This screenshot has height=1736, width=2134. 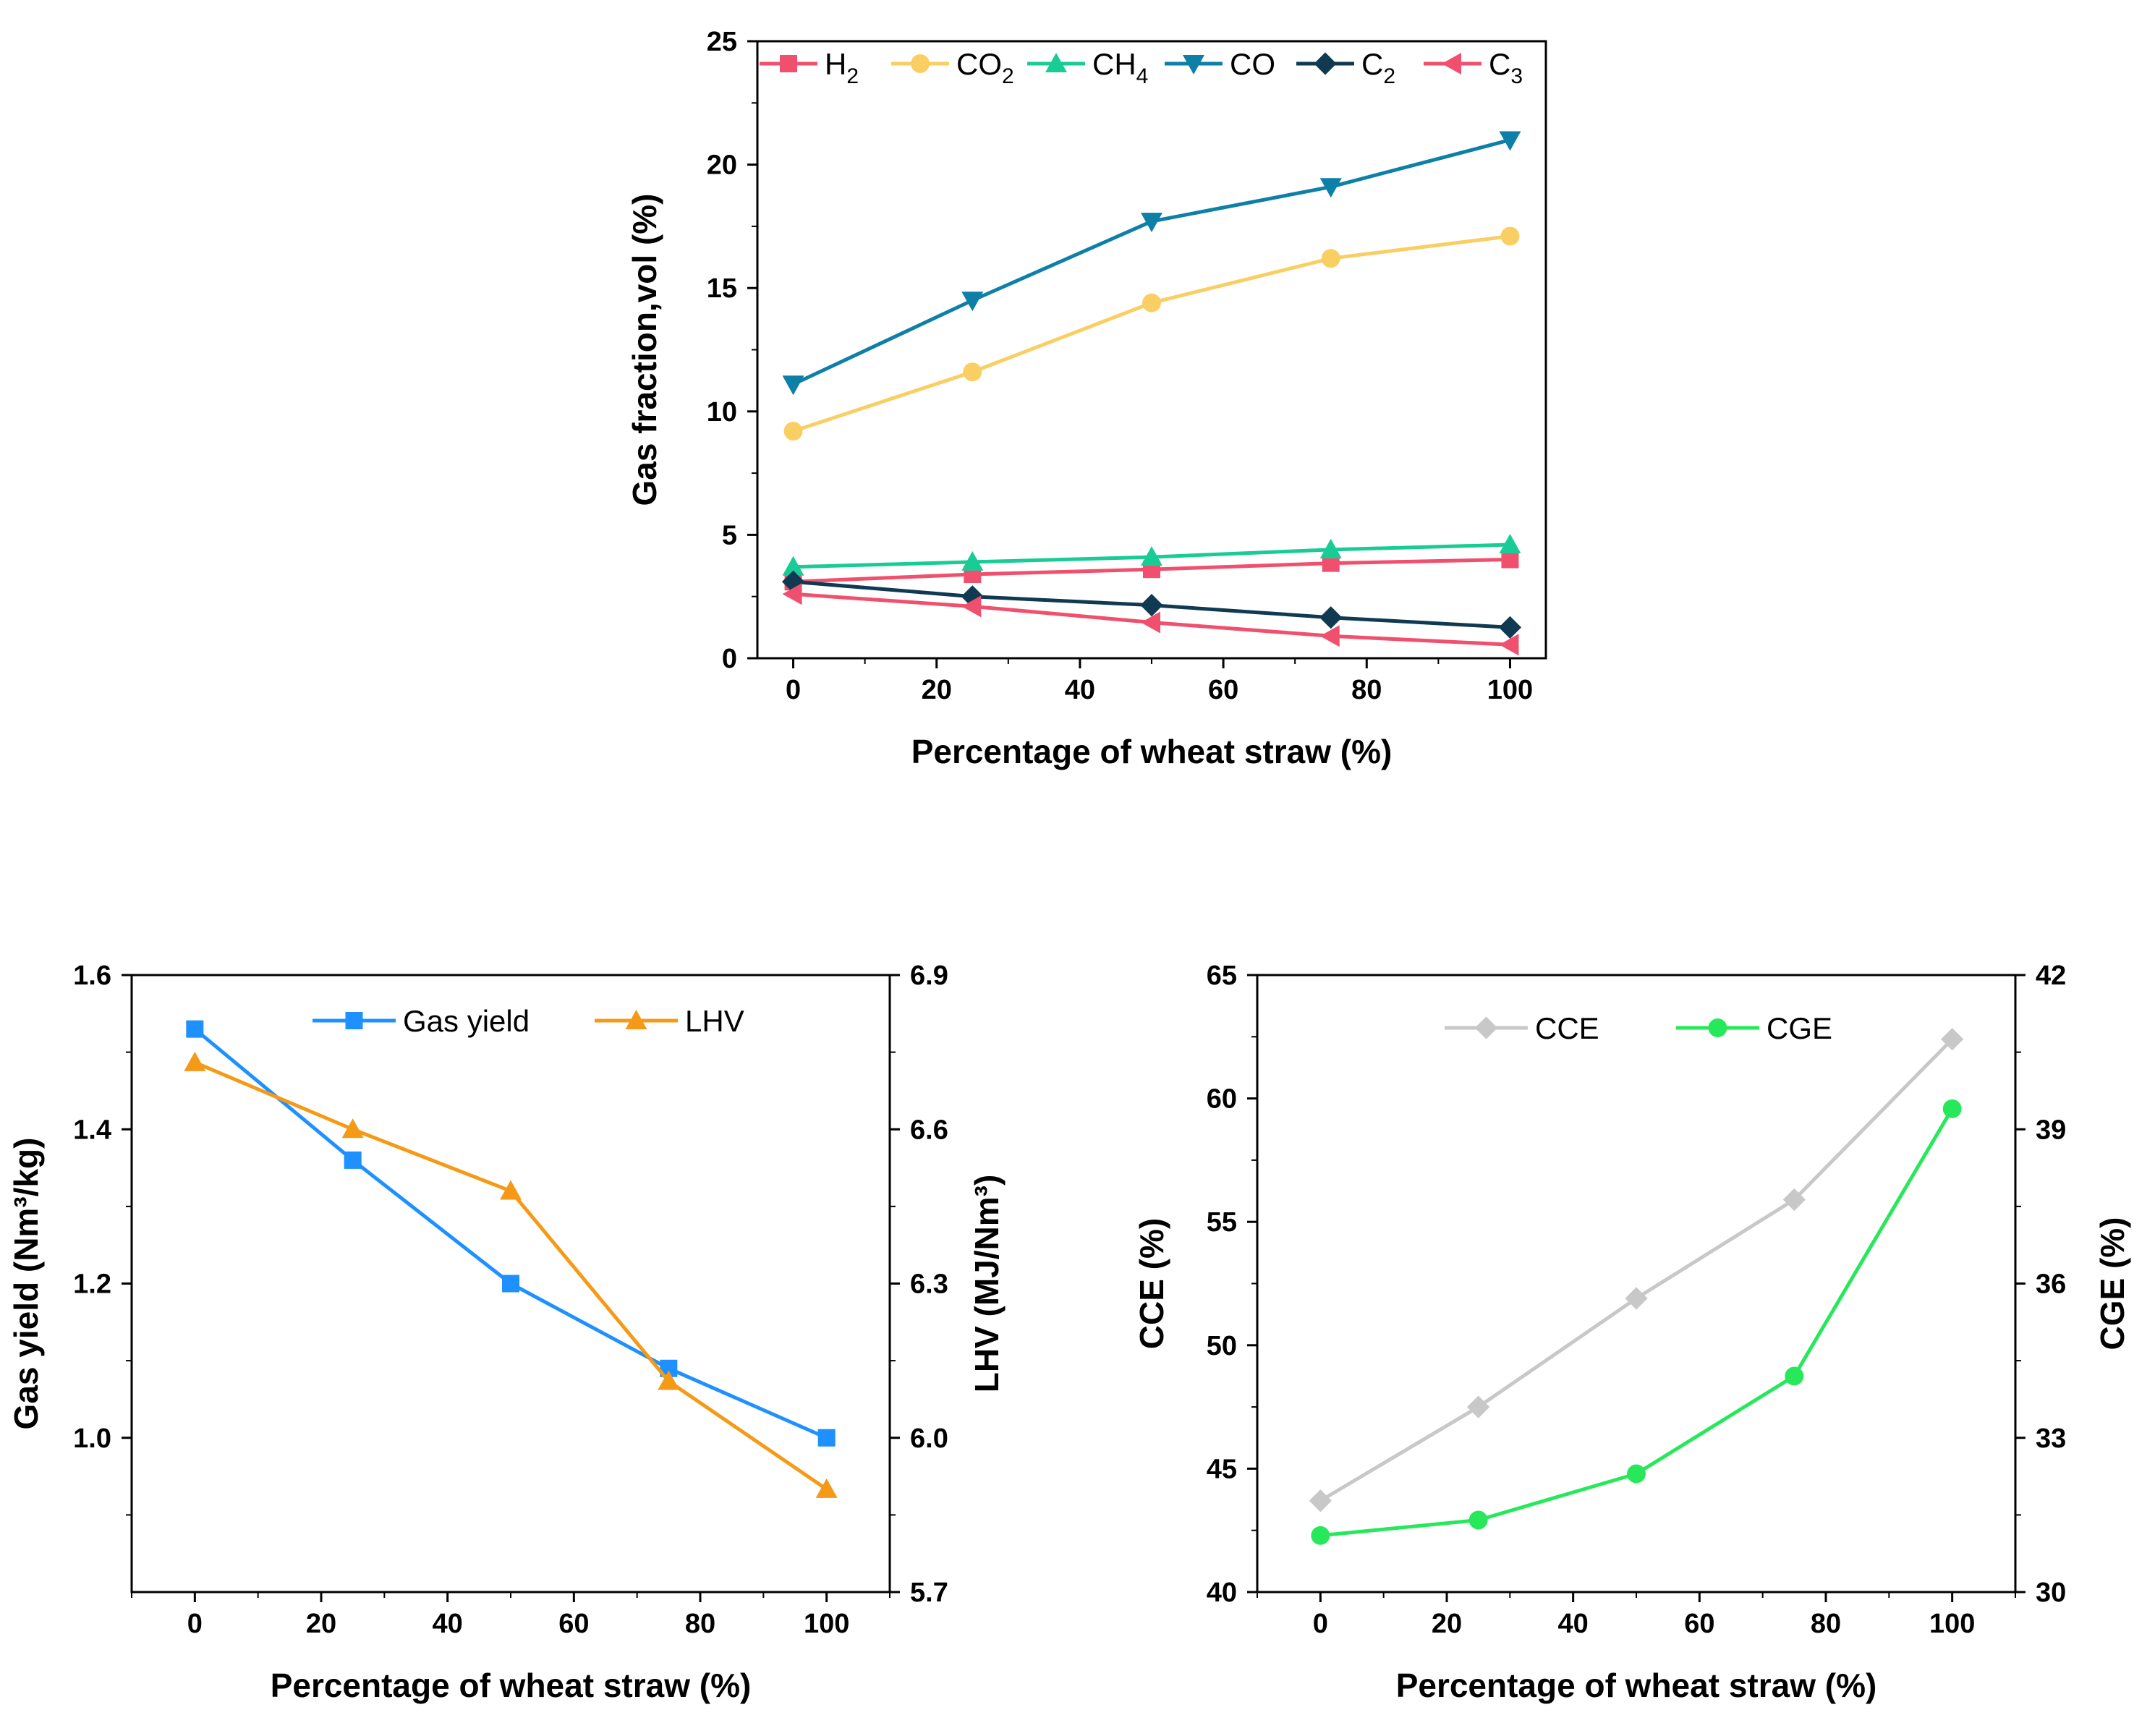 What do you see at coordinates (730, 535) in the screenshot?
I see `y-tick-label: 5` at bounding box center [730, 535].